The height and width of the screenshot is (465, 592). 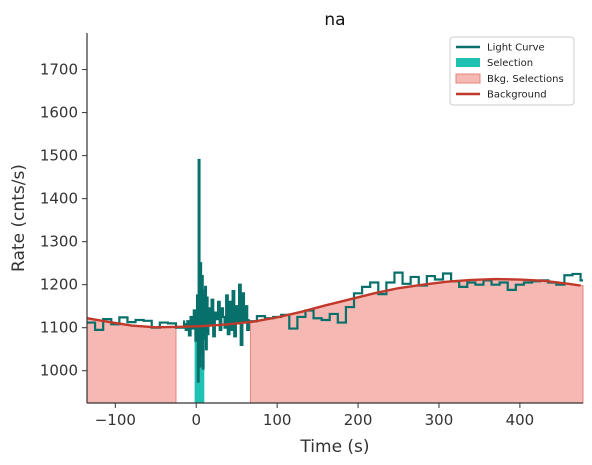 I want to click on chart-title: na, so click(x=334, y=20).